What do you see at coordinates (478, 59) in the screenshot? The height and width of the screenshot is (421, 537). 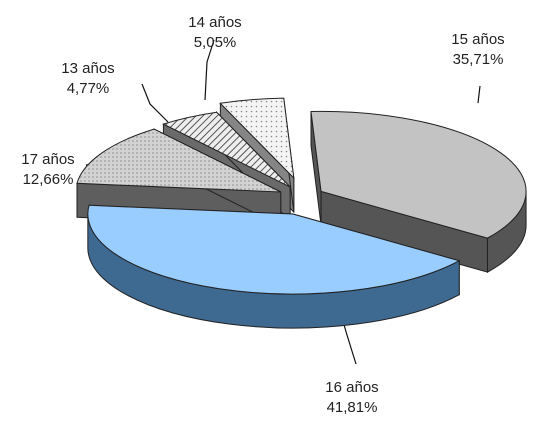 I see `slice-label-percent: 35,71%` at bounding box center [478, 59].